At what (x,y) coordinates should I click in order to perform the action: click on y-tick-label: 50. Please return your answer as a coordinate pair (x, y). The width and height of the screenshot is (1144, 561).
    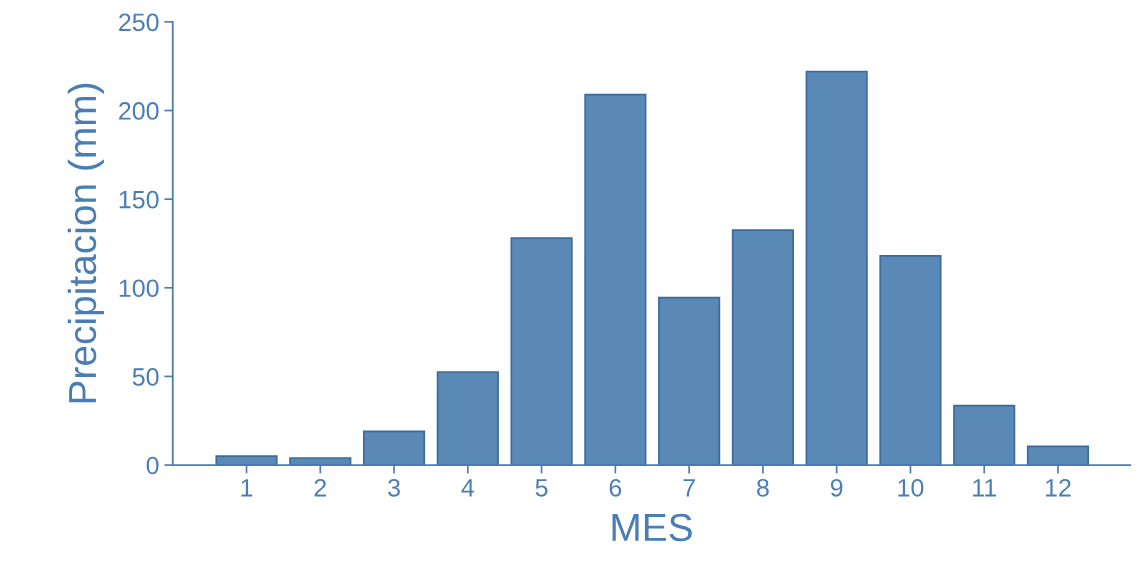
    Looking at the image, I should click on (145, 377).